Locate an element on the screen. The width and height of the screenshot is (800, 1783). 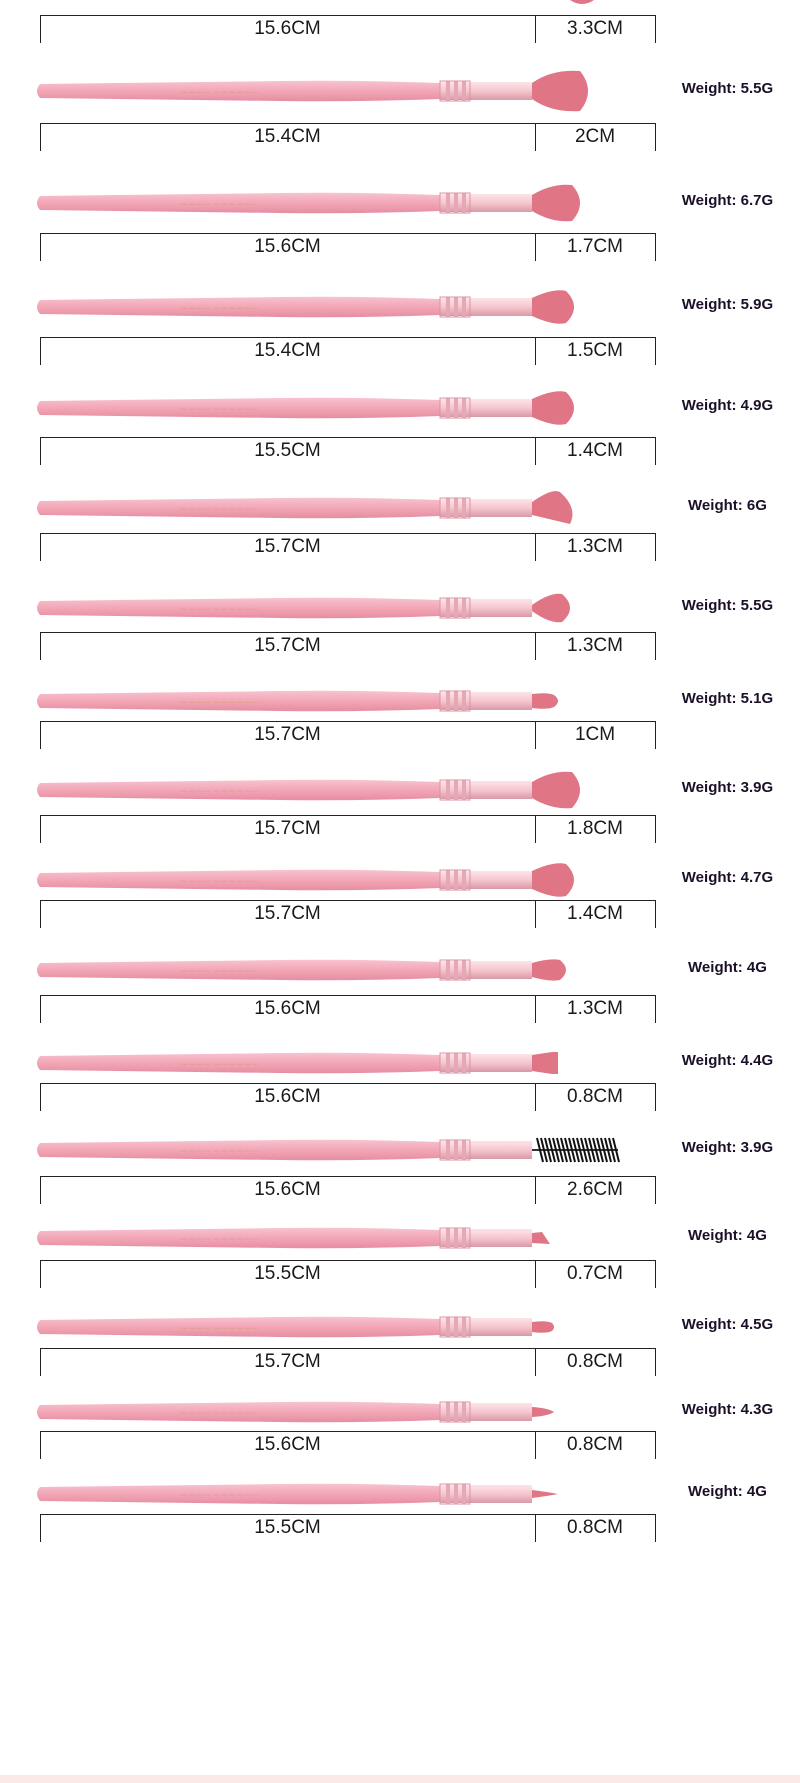
footer-strip is located at coordinates (400, 1779).